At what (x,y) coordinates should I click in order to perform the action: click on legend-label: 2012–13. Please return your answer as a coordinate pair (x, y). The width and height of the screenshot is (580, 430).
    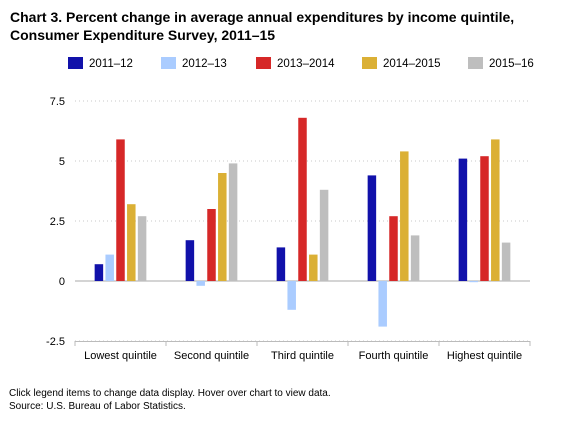
    Looking at the image, I should click on (204, 64).